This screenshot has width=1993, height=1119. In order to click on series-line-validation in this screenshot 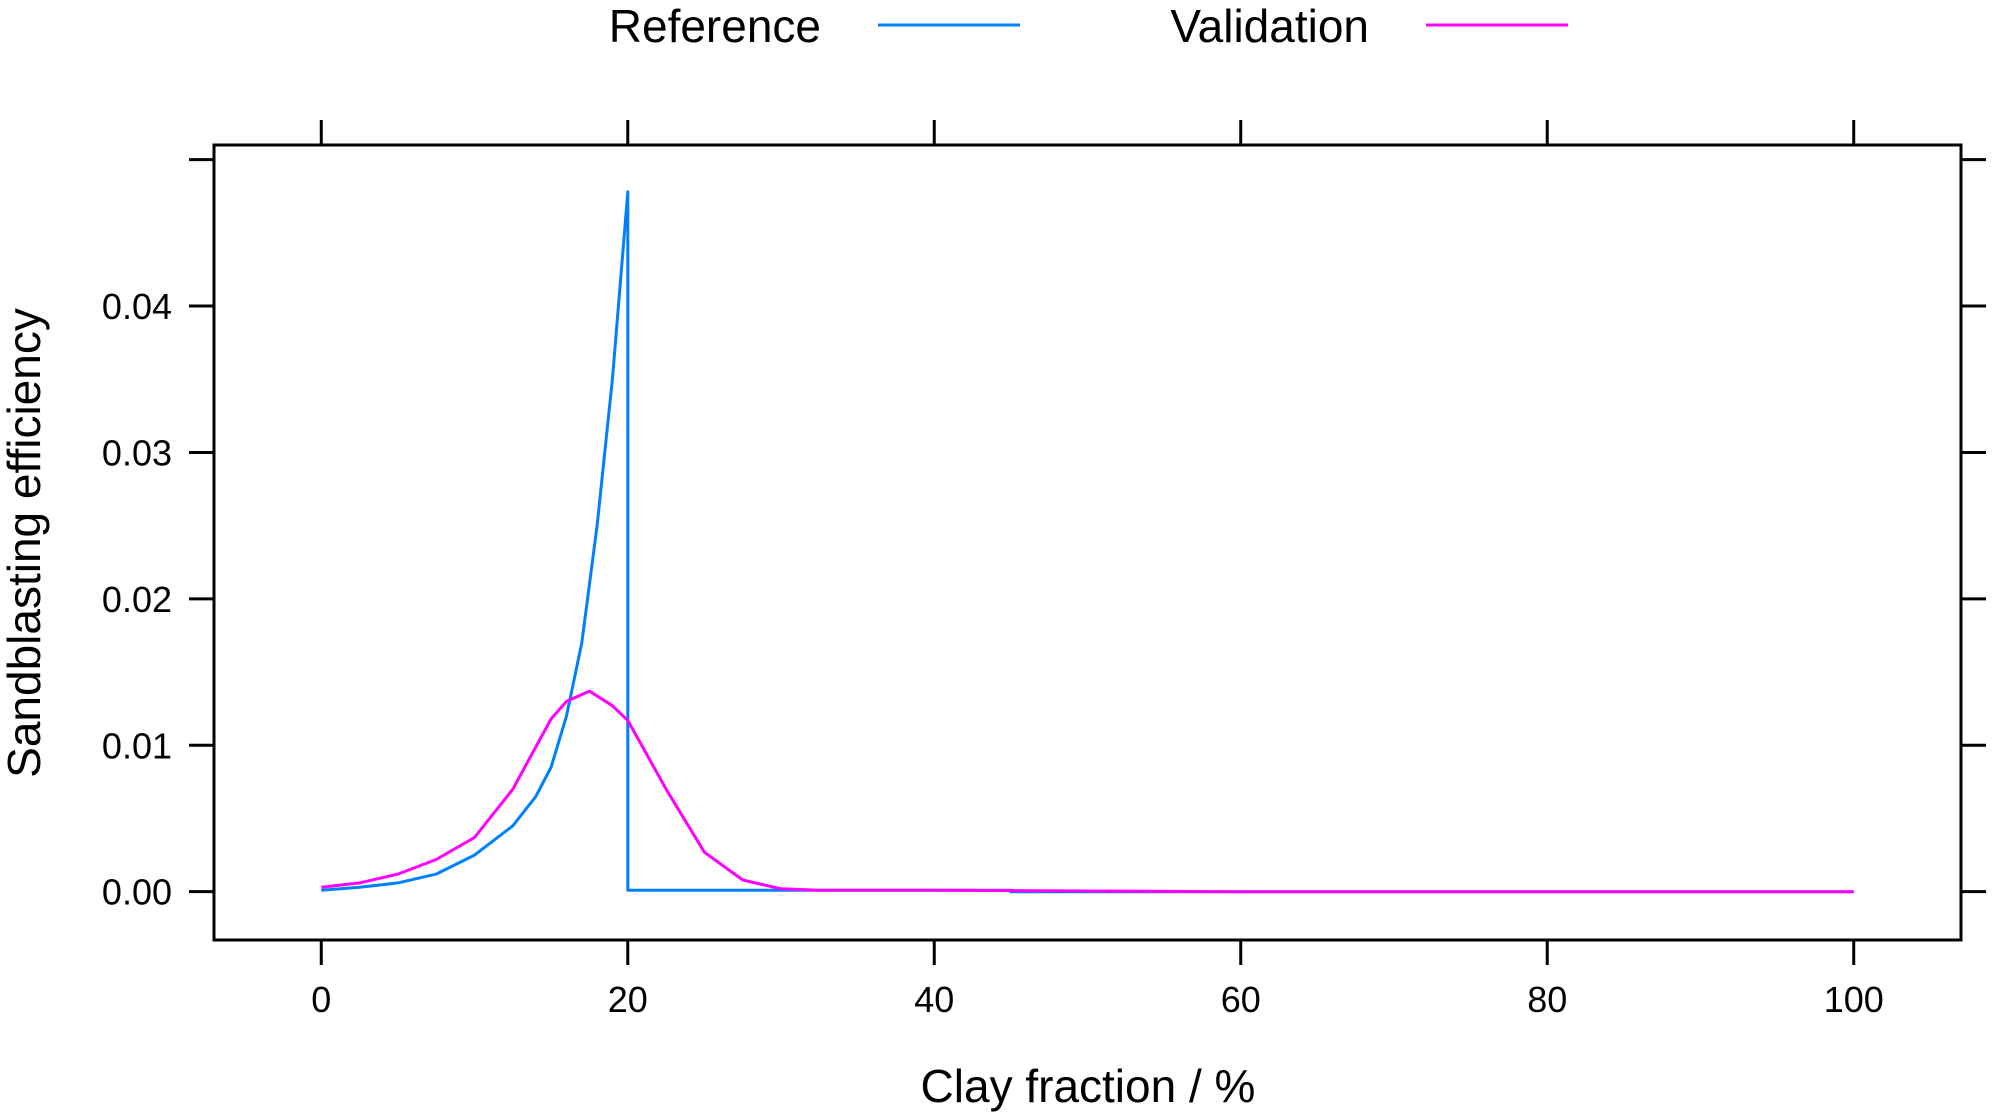, I will do `click(1087, 791)`.